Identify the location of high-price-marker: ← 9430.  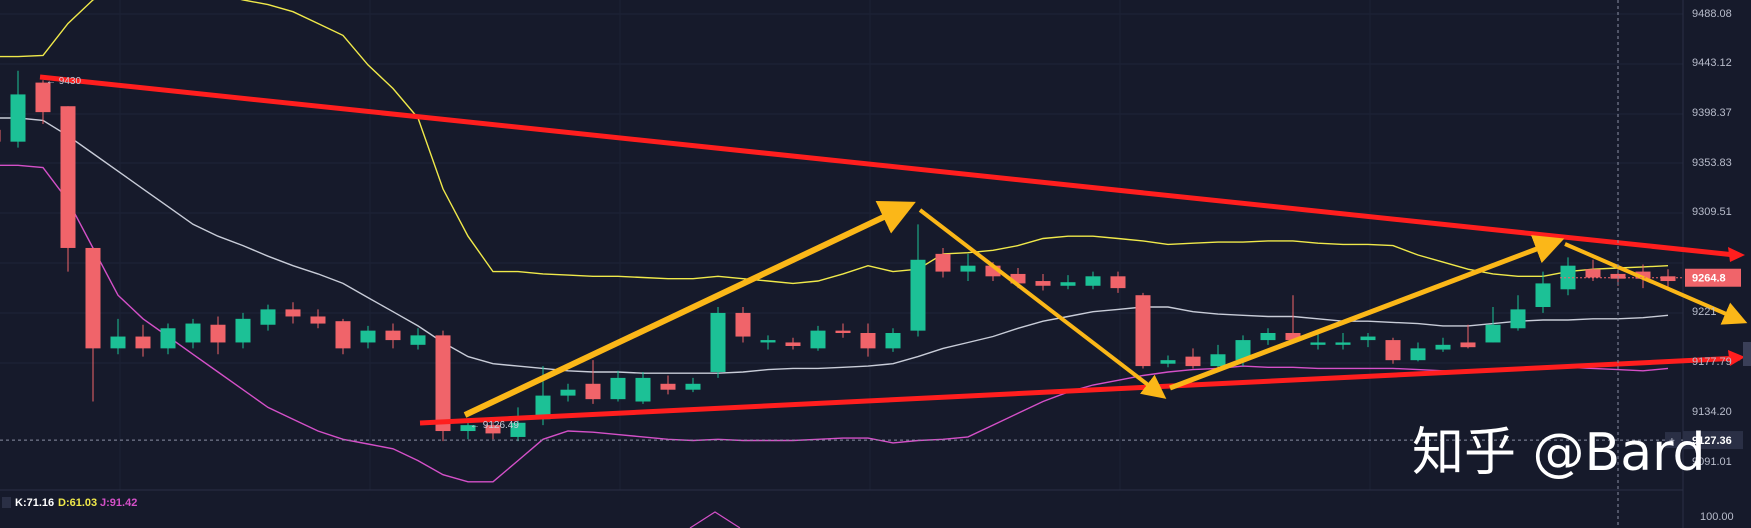
(63, 81).